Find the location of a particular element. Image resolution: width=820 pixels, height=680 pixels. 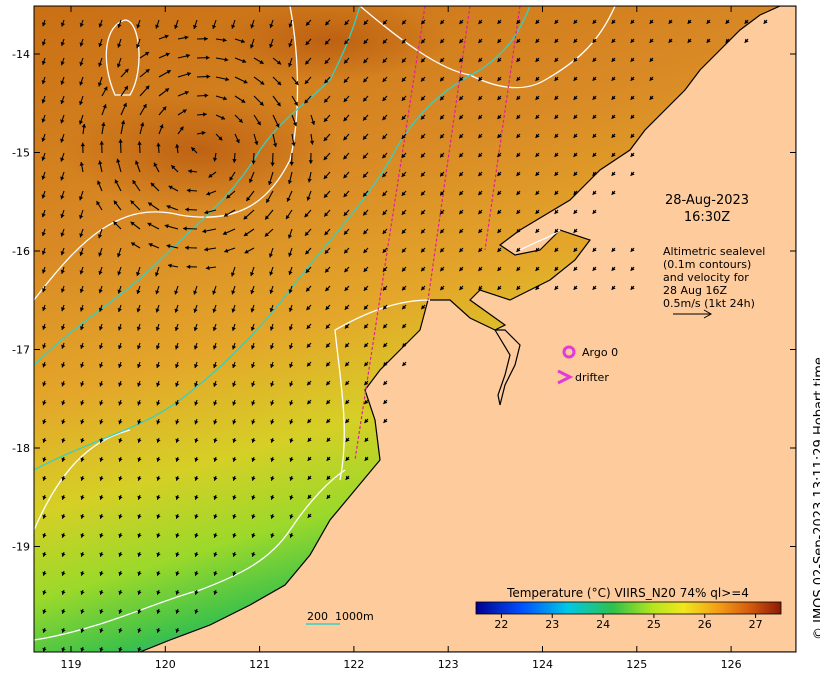

colorbar-tick-label: 25 is located at coordinates (654, 624).